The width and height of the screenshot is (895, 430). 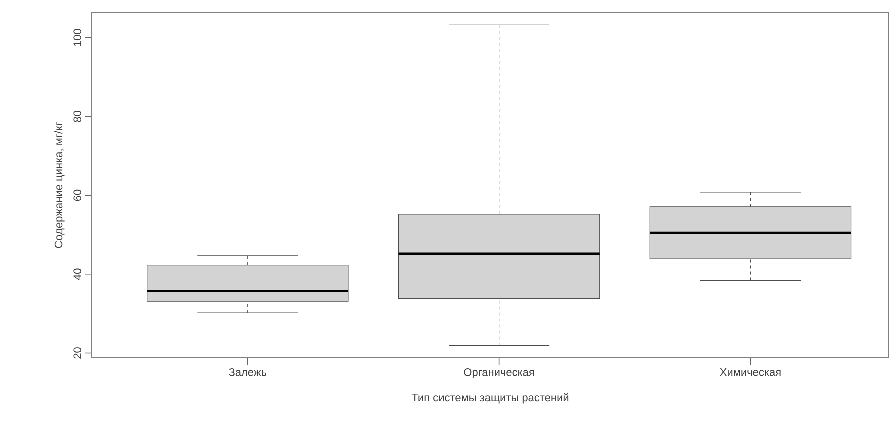 I want to click on y-tick-label: 20, so click(x=78, y=353).